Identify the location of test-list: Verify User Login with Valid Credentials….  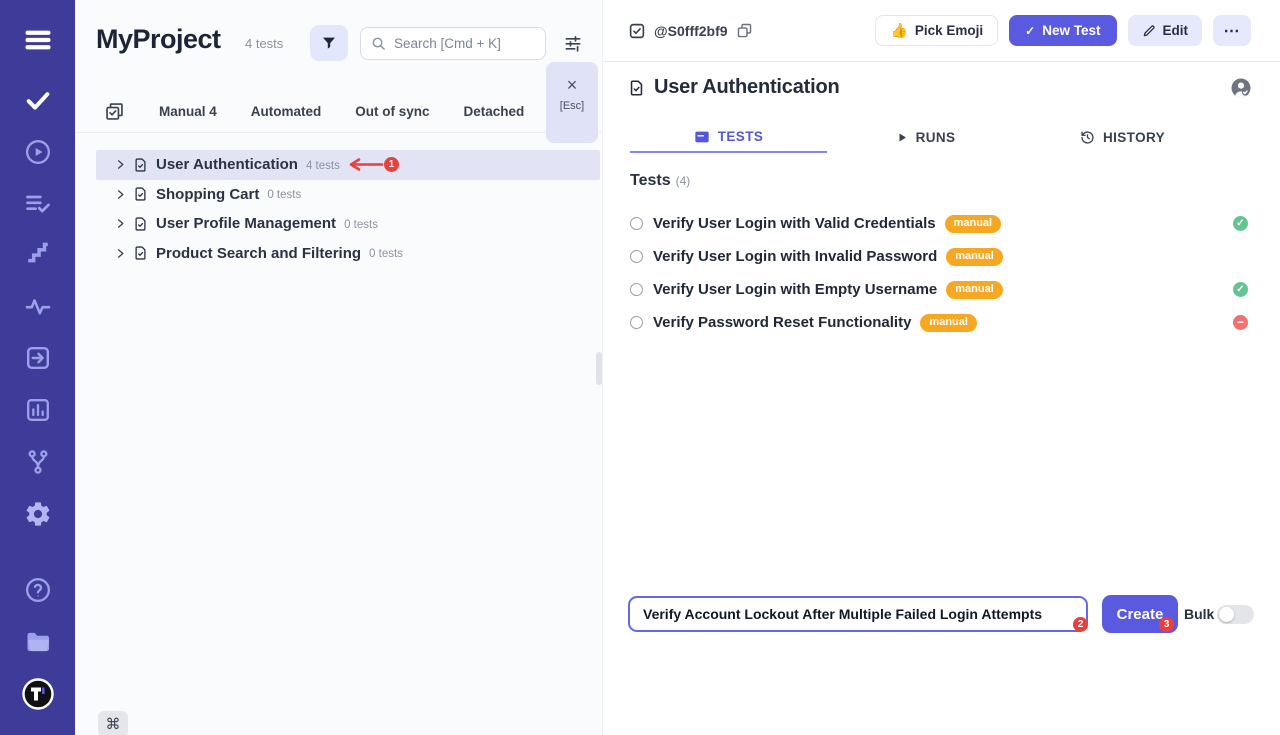
(940, 273).